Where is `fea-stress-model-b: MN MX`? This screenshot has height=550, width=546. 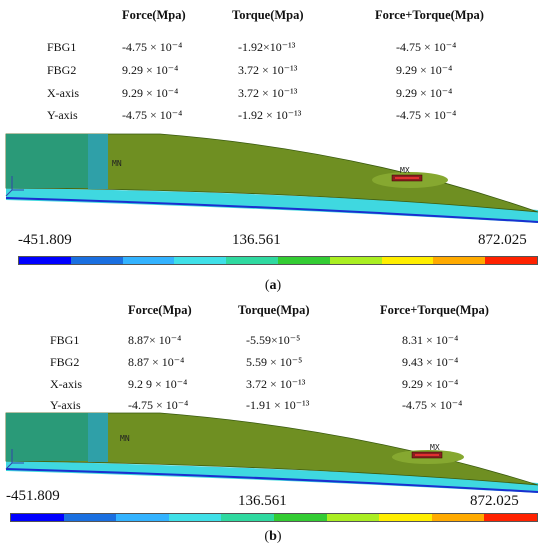 fea-stress-model-b: MN MX is located at coordinates (272, 452).